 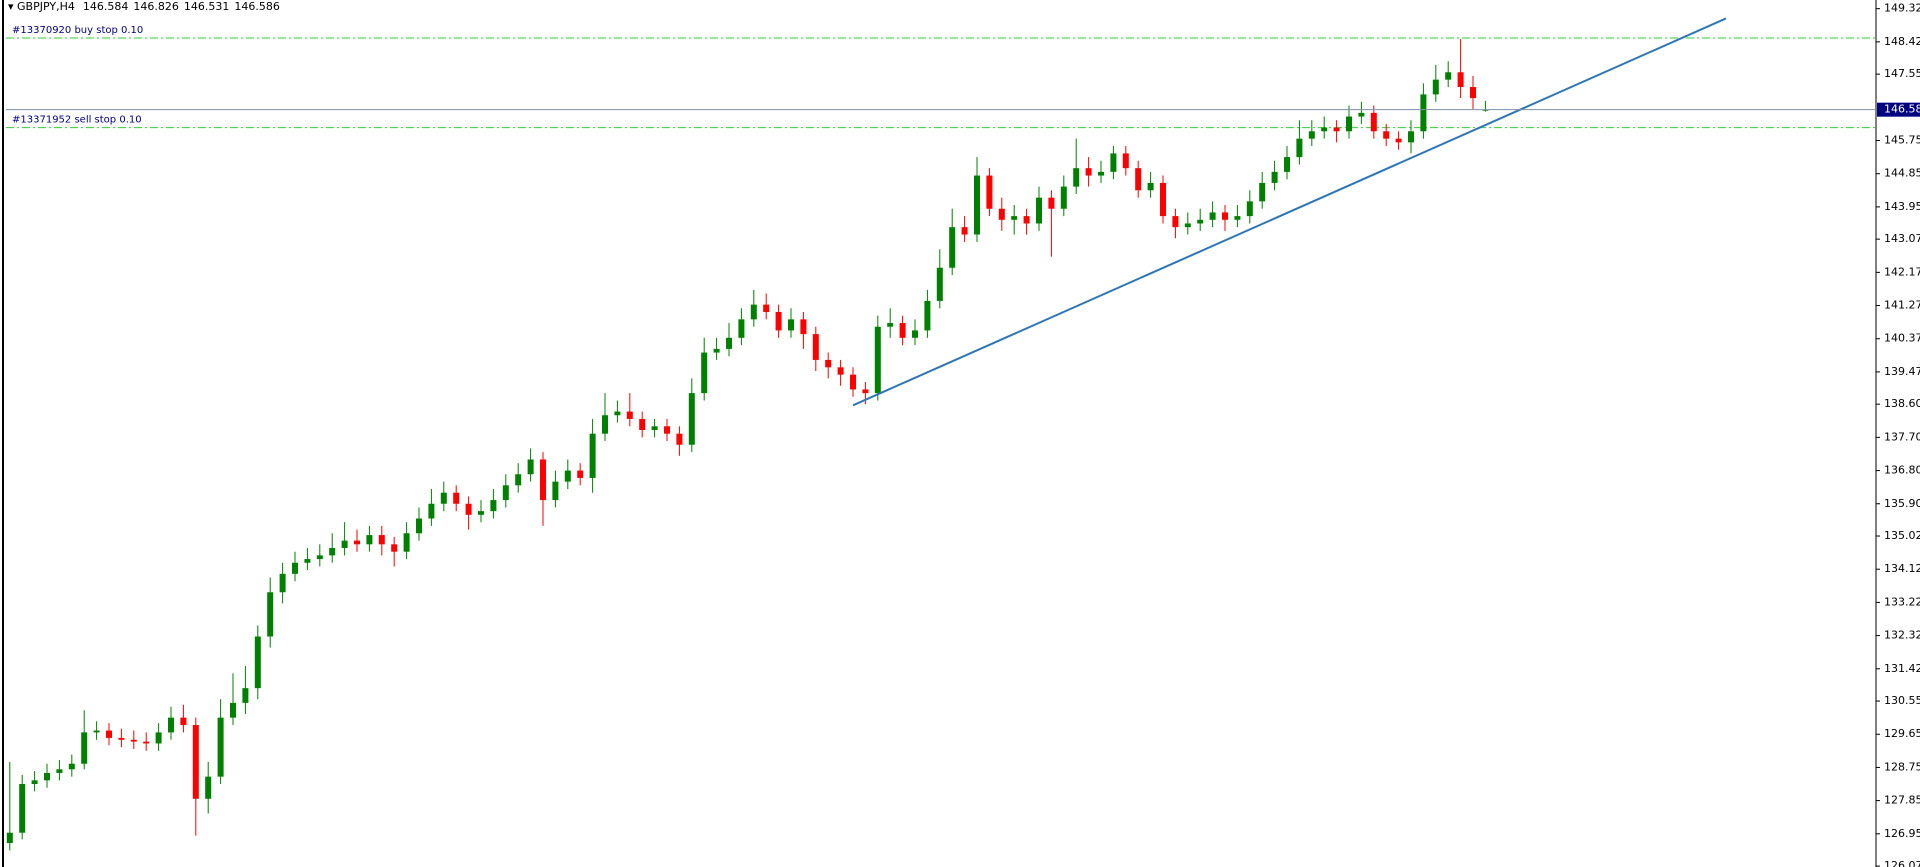 What do you see at coordinates (1902, 173) in the screenshot?
I see `y-tick-label: 144.850` at bounding box center [1902, 173].